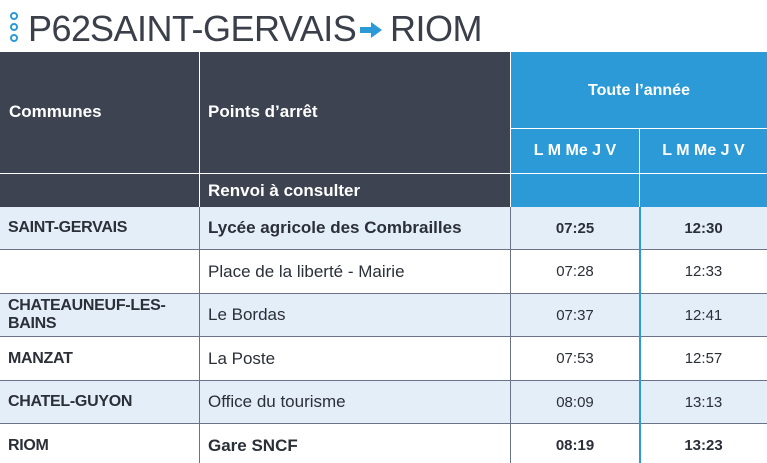 This screenshot has width=767, height=463. What do you see at coordinates (575, 228) in the screenshot?
I see `time-cell-1: 07:25` at bounding box center [575, 228].